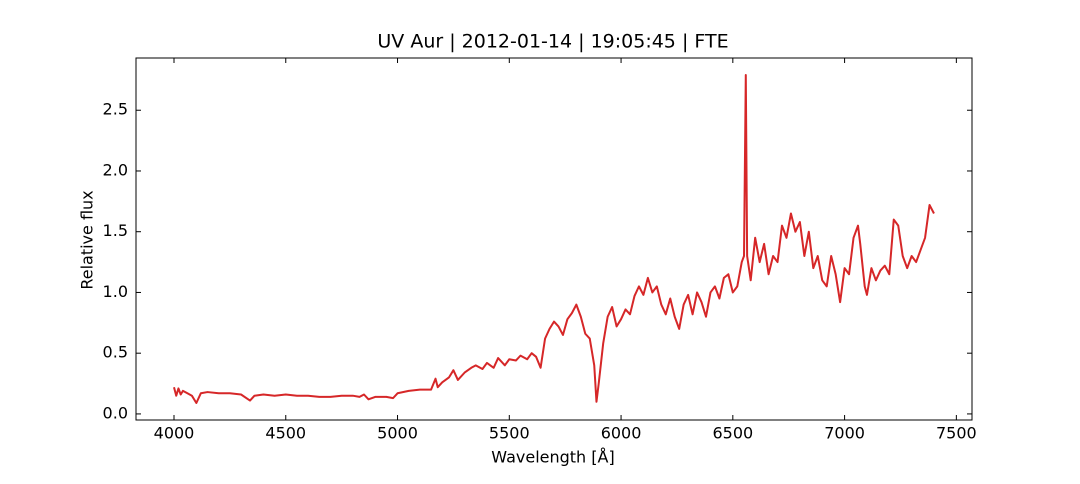  What do you see at coordinates (115, 412) in the screenshot?
I see `y-tick-label: 0.0` at bounding box center [115, 412].